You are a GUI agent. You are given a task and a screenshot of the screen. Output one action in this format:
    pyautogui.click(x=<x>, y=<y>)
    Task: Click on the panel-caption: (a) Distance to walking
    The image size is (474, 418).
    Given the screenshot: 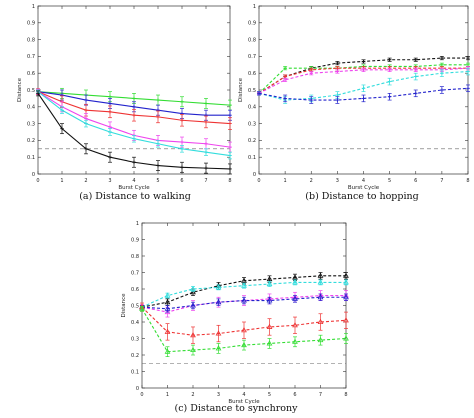 What is the action you would take?
    pyautogui.click(x=135, y=196)
    